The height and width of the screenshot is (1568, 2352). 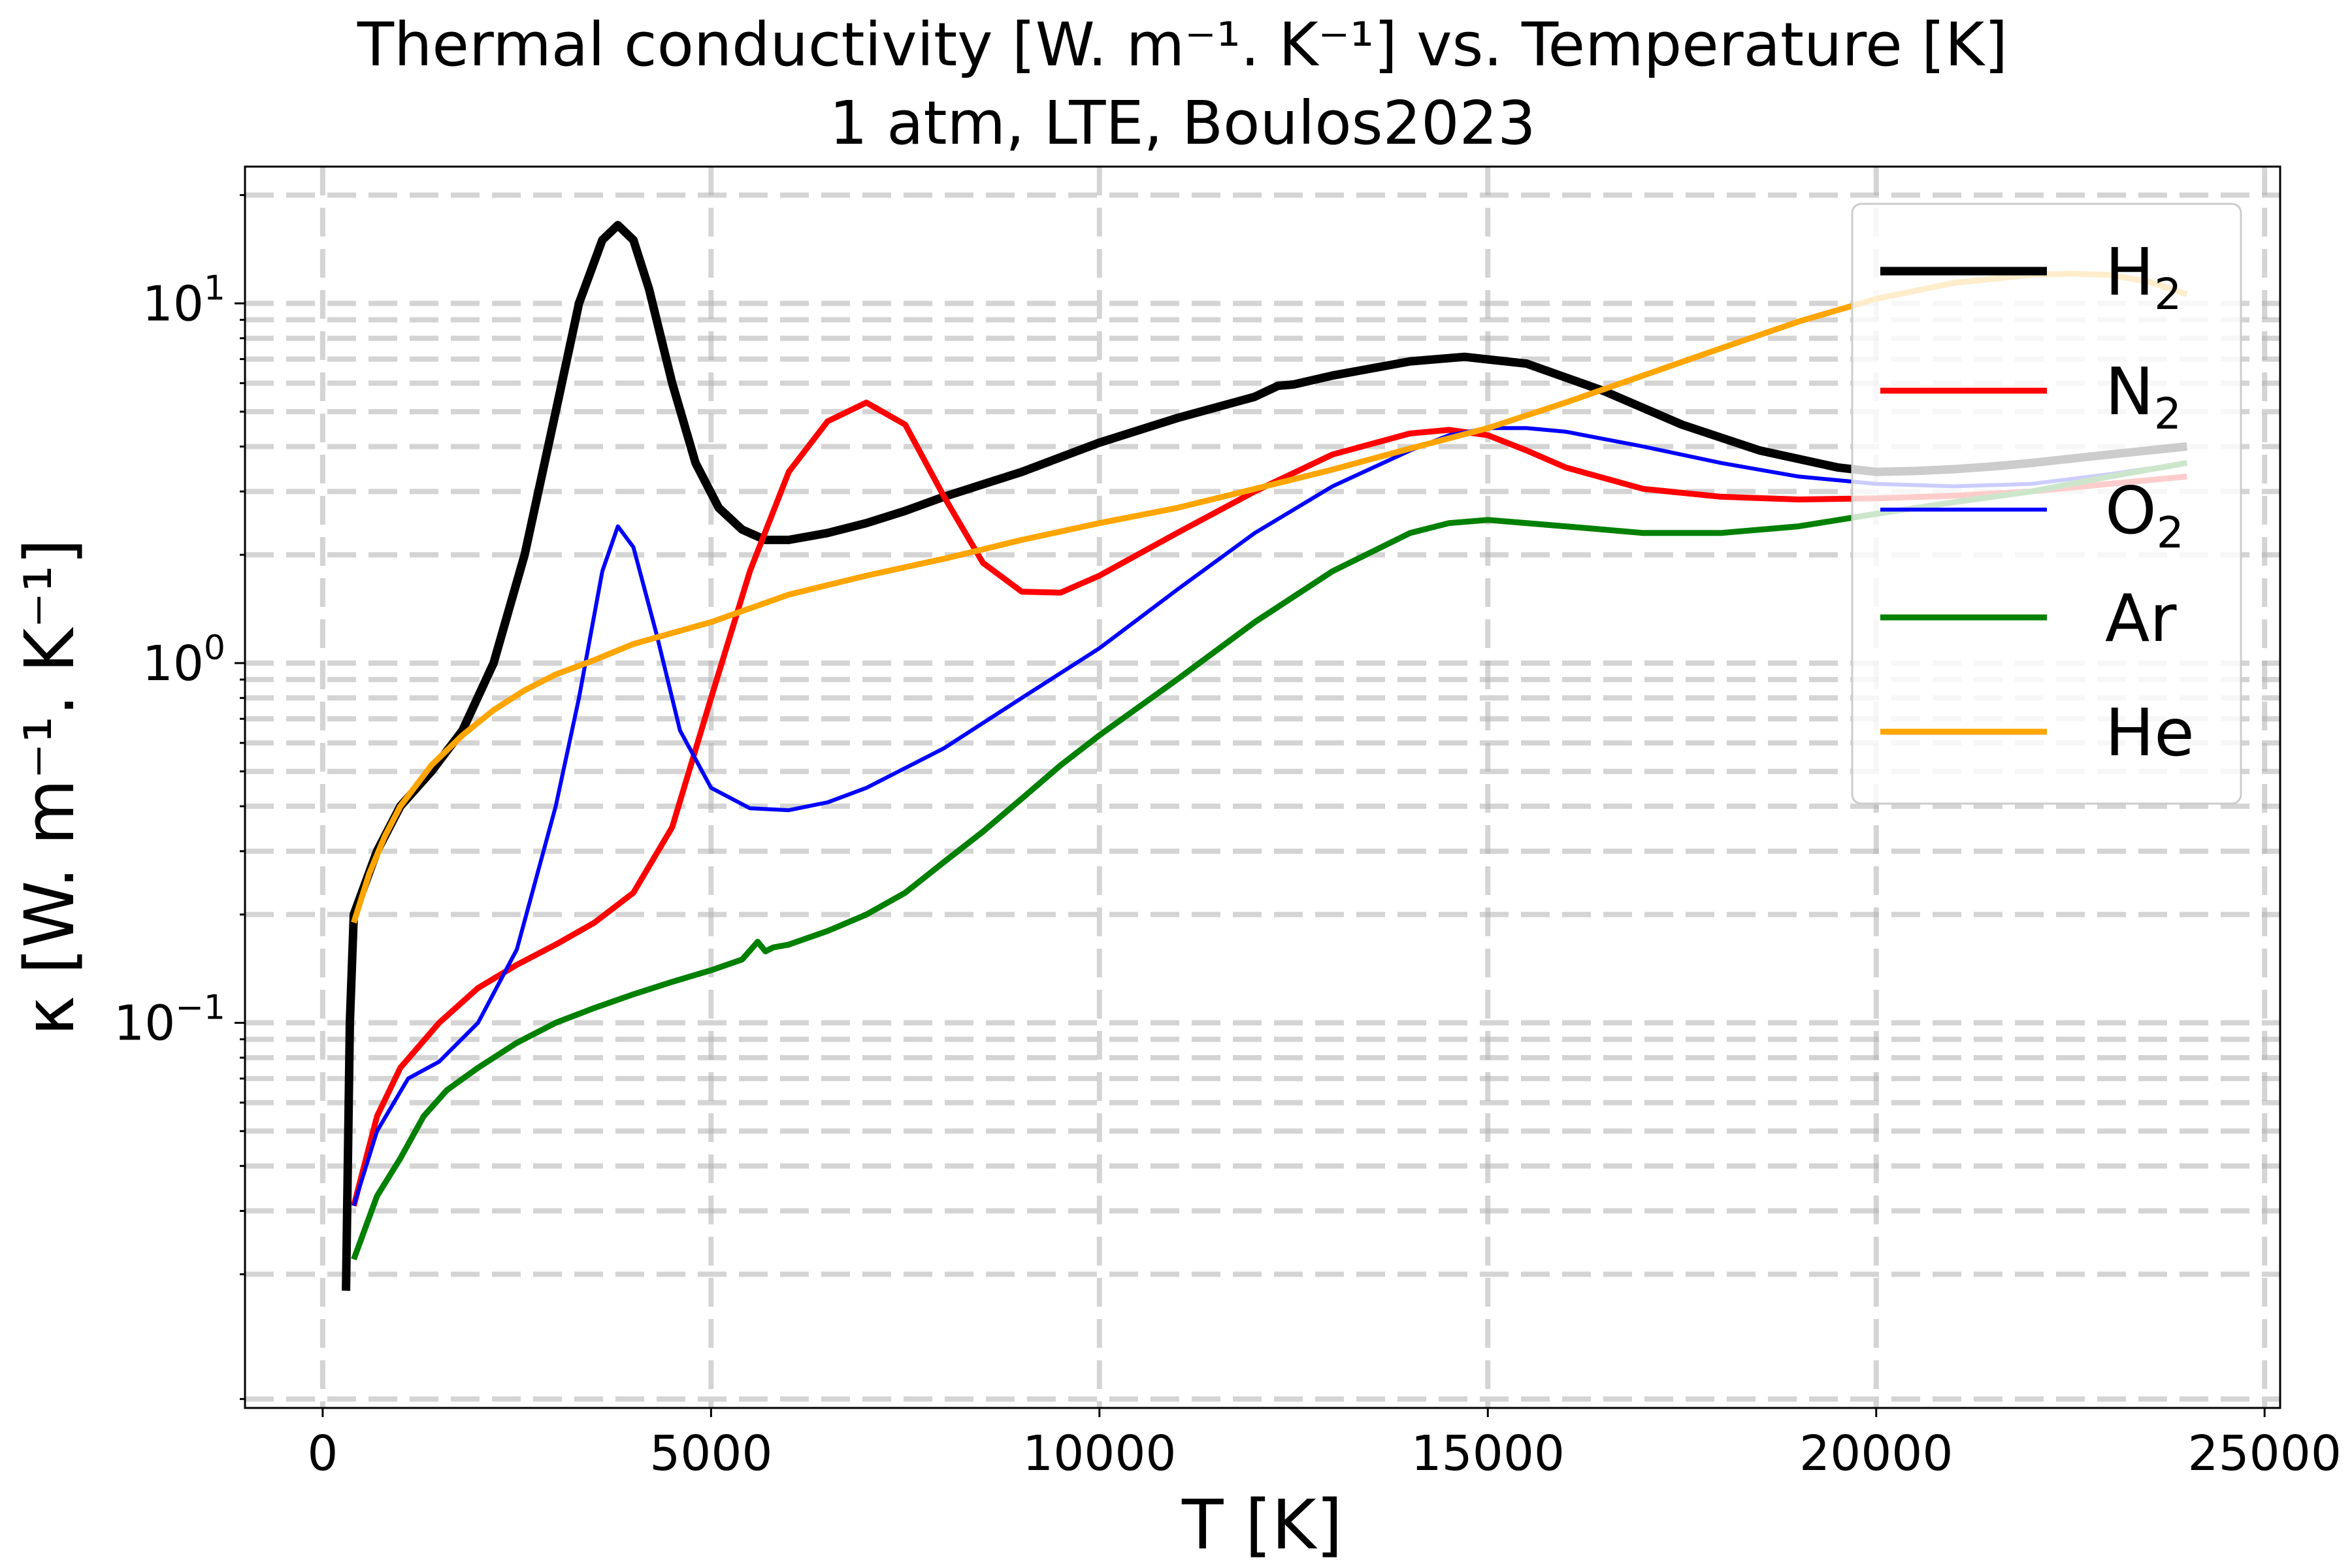 What do you see at coordinates (1876, 1454) in the screenshot?
I see `x-tick-label: 20000` at bounding box center [1876, 1454].